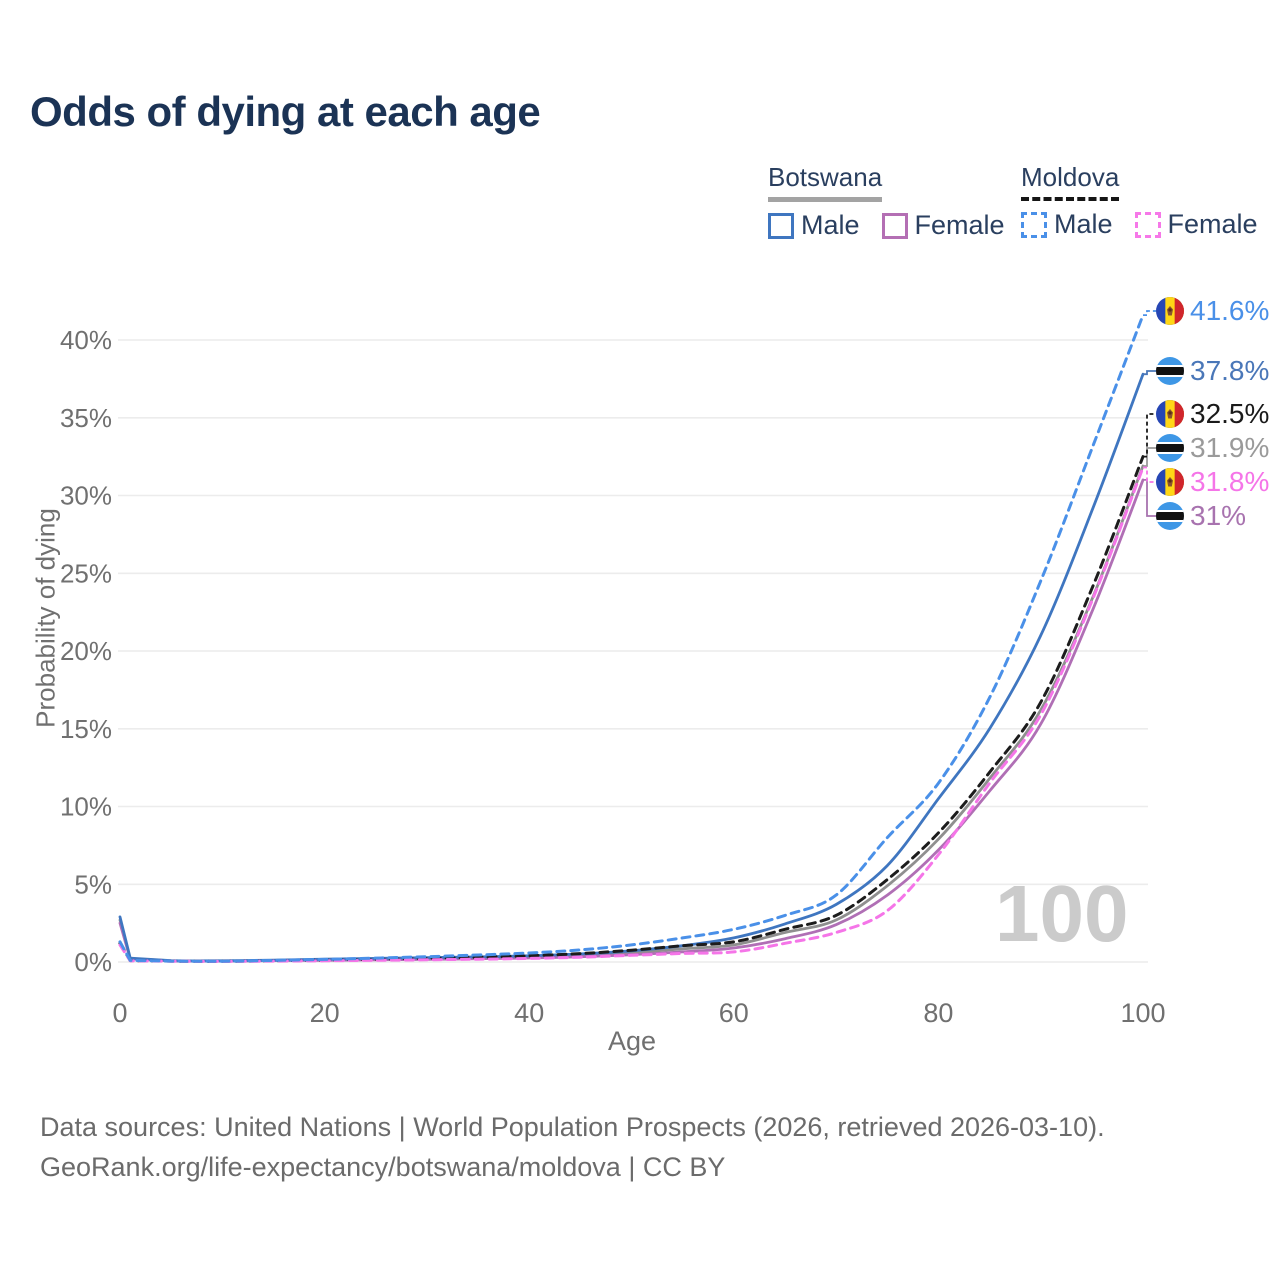  Describe the element at coordinates (1149, 435) in the screenshot. I see `end-label-connector-moldova-total` at that location.